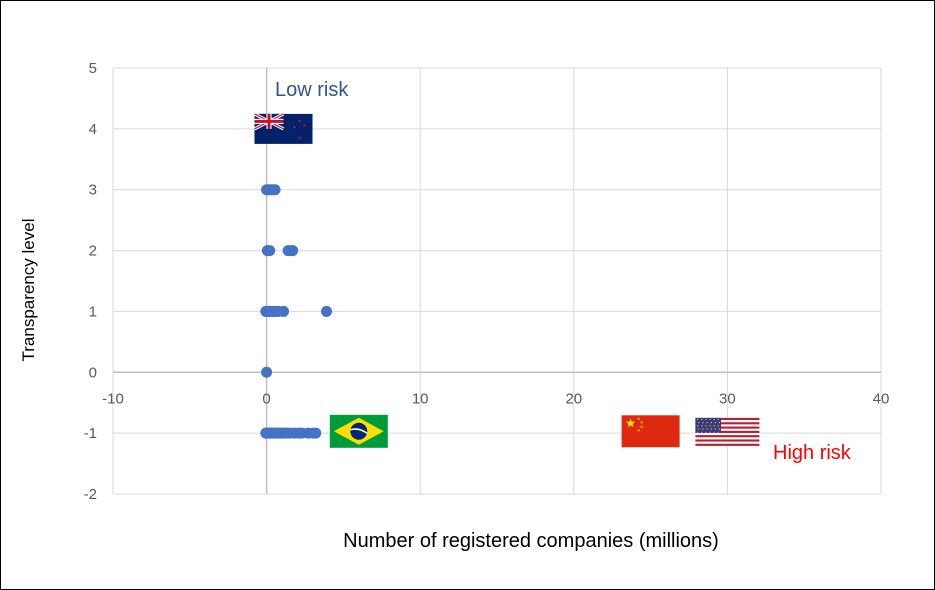  What do you see at coordinates (881, 398) in the screenshot?
I see `x-tick-label: 40` at bounding box center [881, 398].